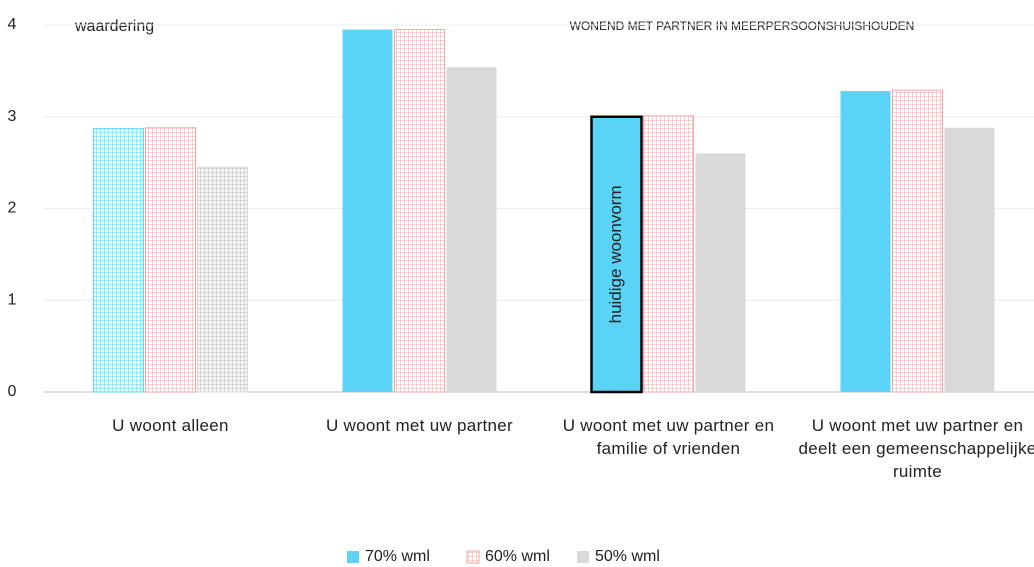  What do you see at coordinates (517, 556) in the screenshot?
I see `legend-label: 60% wml` at bounding box center [517, 556].